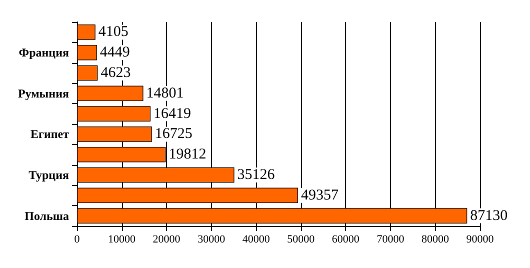 The width and height of the screenshot is (530, 268). I want to click on x-tick-label: 20000, so click(166, 240).